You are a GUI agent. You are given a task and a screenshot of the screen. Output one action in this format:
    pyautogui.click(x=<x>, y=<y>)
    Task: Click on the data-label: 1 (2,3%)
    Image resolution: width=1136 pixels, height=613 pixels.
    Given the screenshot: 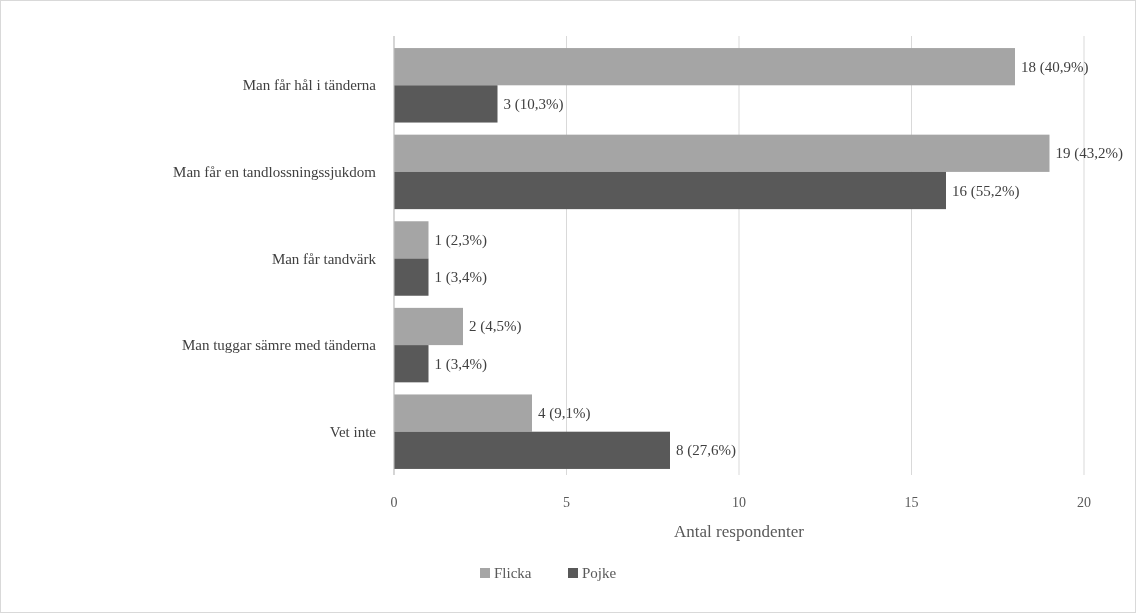 What is the action you would take?
    pyautogui.click(x=460, y=240)
    